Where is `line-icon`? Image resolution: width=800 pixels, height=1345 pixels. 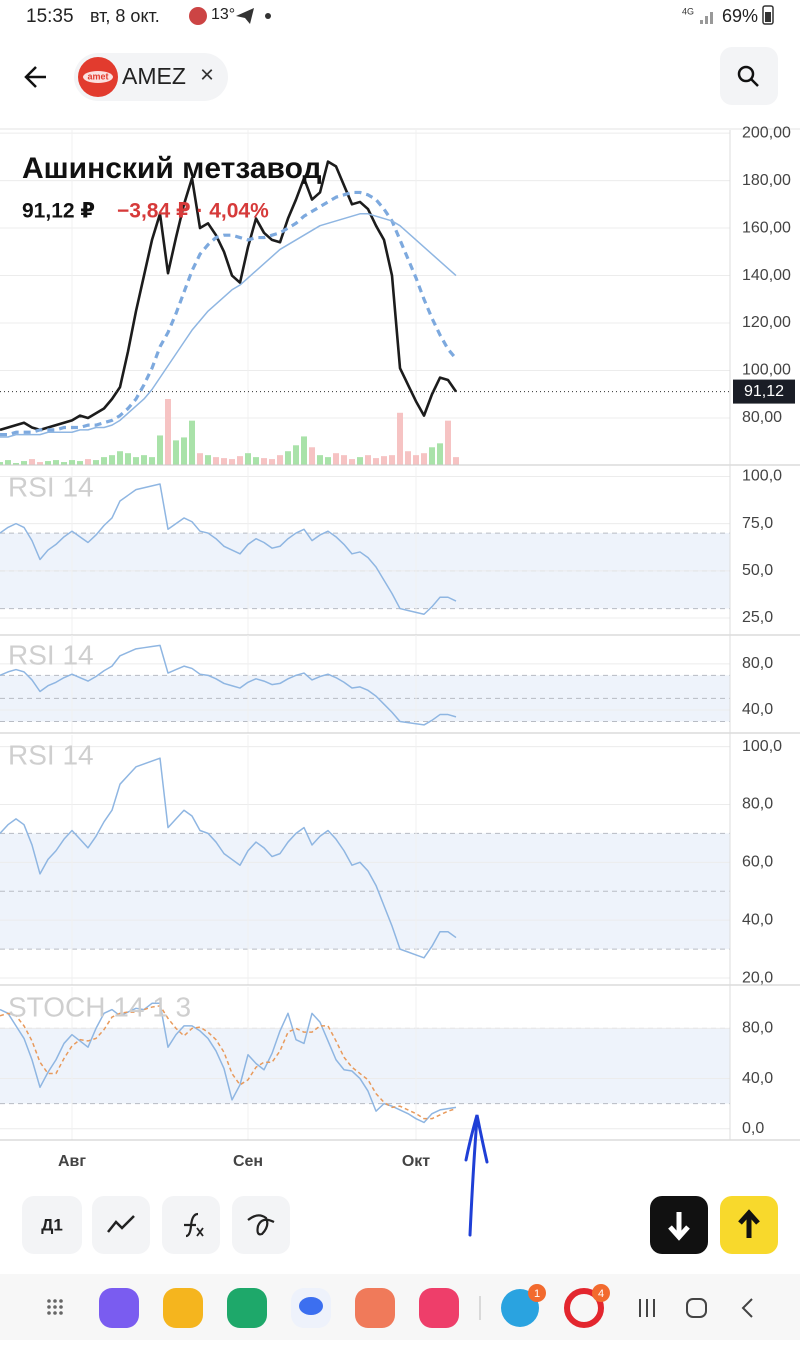
line-icon is located at coordinates (121, 1224).